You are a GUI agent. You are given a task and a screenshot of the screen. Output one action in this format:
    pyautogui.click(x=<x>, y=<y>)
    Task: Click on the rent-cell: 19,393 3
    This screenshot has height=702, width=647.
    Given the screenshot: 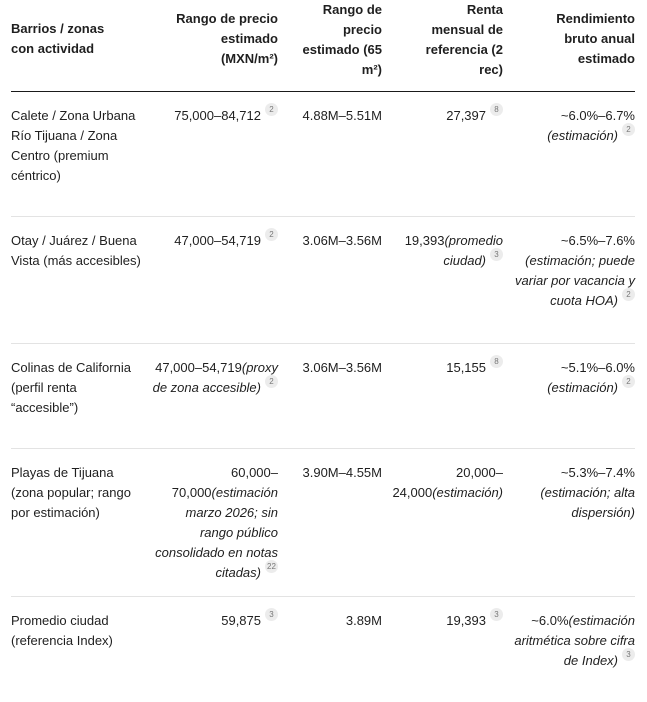 What is the action you would take?
    pyautogui.click(x=442, y=649)
    